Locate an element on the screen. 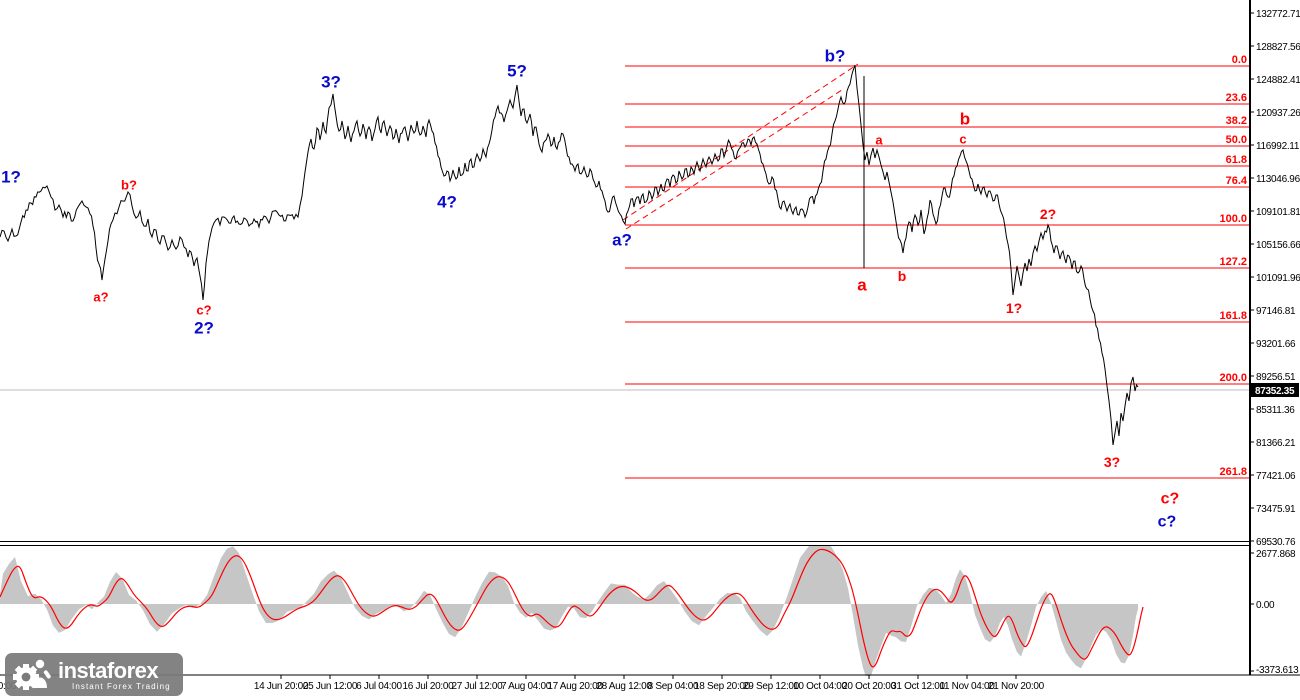 The image size is (1300, 700). indicator-axis-label: -3373.613 is located at coordinates (1277, 670).